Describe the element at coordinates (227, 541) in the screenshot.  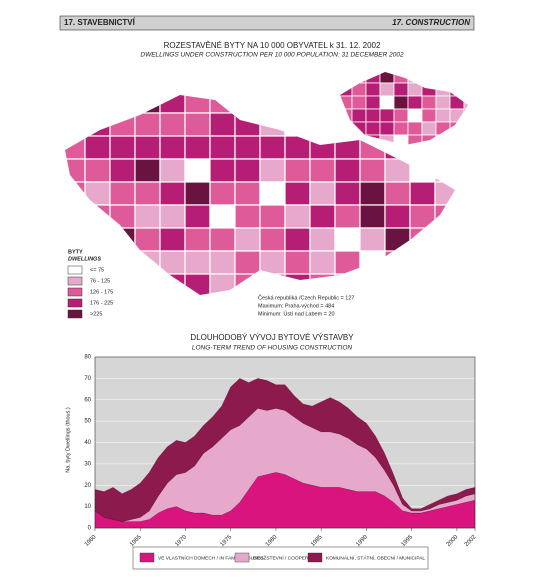
I see `x-tick-label: 1975` at that location.